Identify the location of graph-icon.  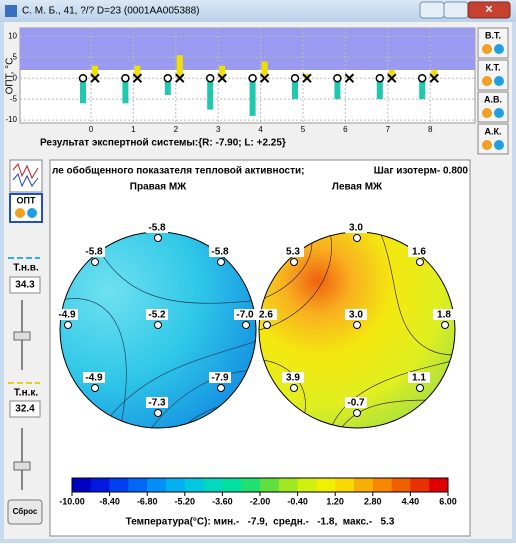
(25, 180).